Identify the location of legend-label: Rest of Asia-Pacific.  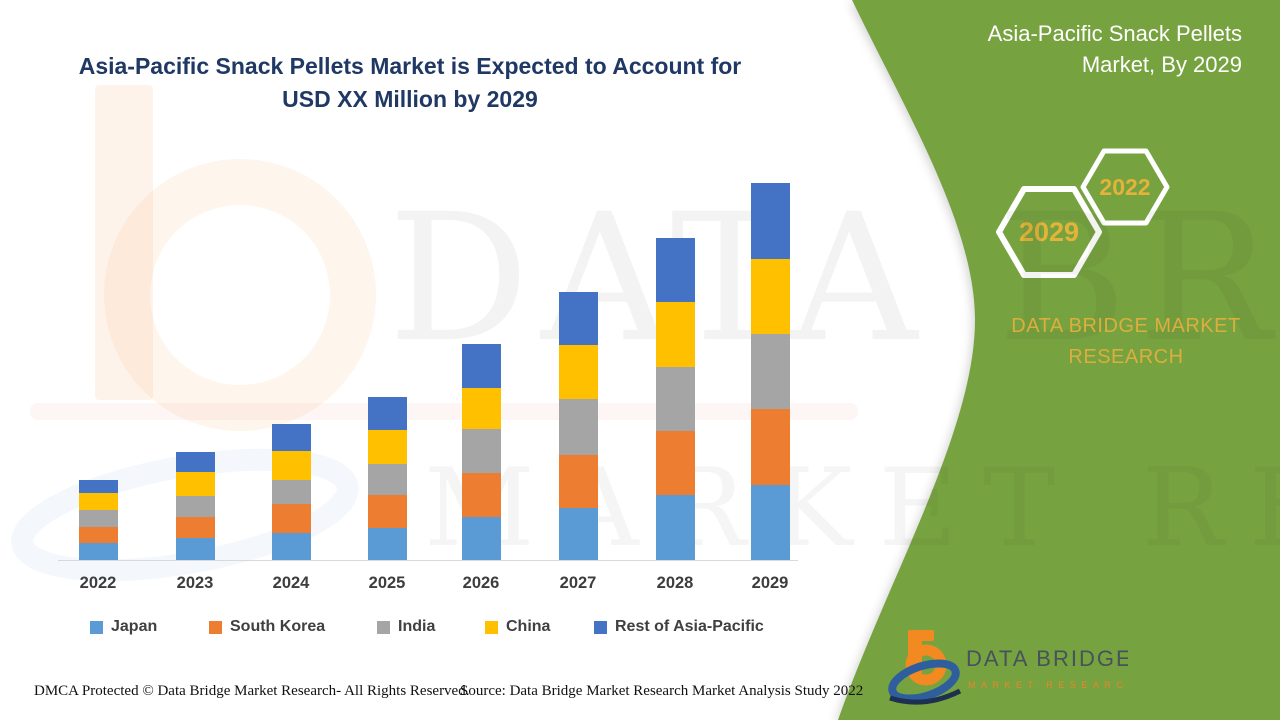
(689, 626).